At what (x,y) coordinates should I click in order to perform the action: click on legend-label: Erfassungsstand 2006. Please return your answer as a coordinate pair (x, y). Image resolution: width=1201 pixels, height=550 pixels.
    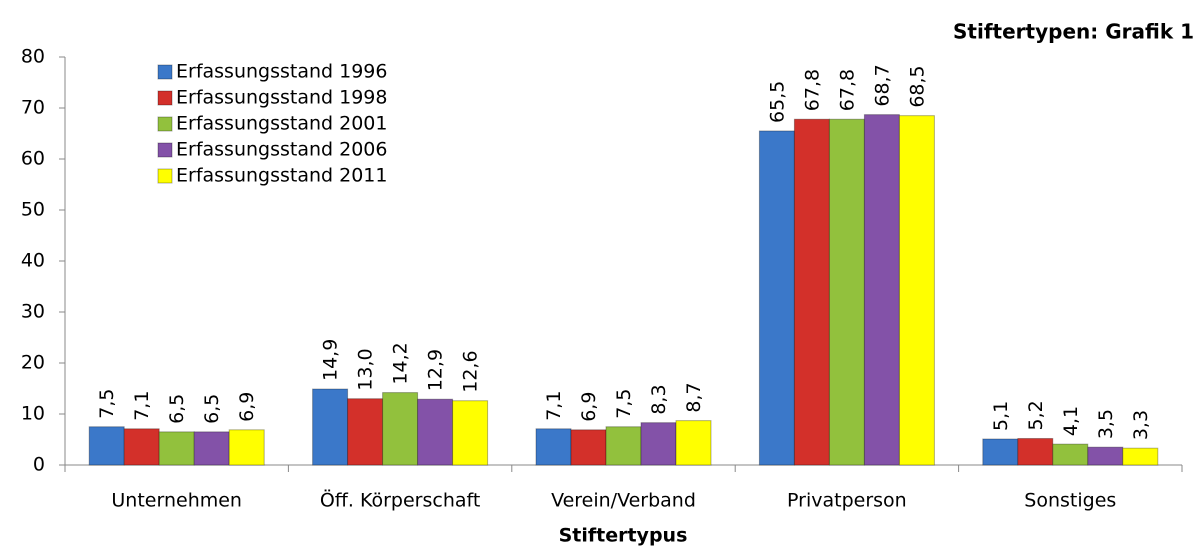
    Looking at the image, I should click on (281, 150).